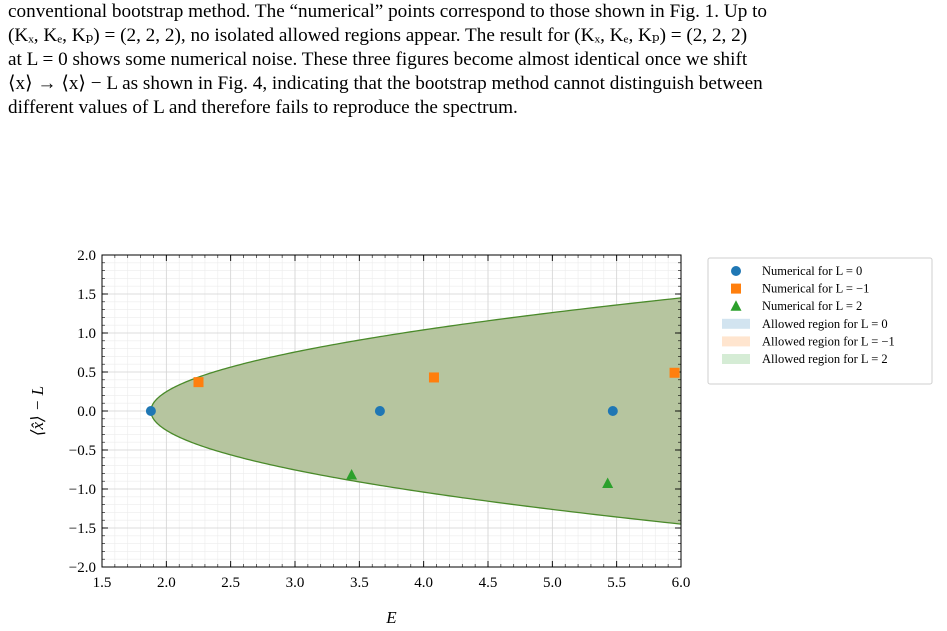  I want to click on x-tick-label: 4.5, so click(488, 583).